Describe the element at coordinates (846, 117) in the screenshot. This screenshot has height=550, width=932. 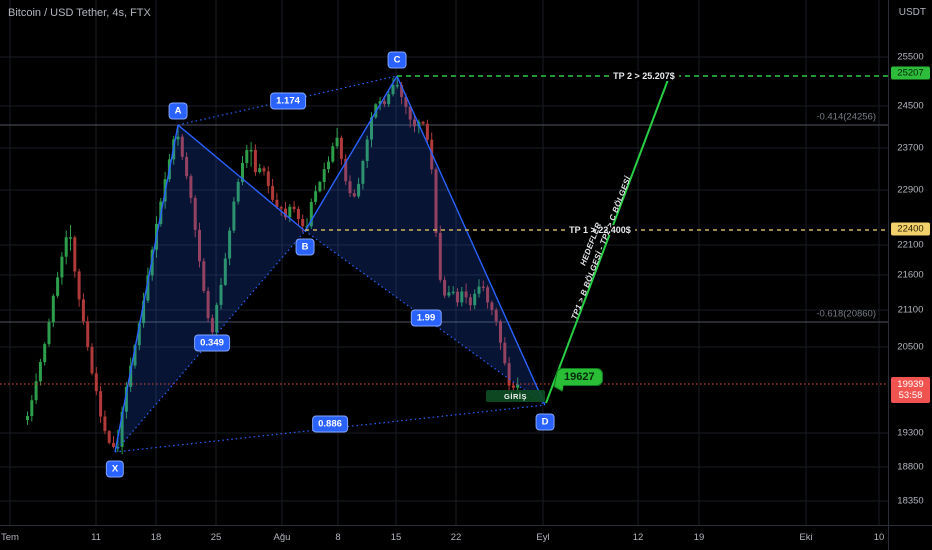
I see `fib-level-label: -0.414(24256)` at that location.